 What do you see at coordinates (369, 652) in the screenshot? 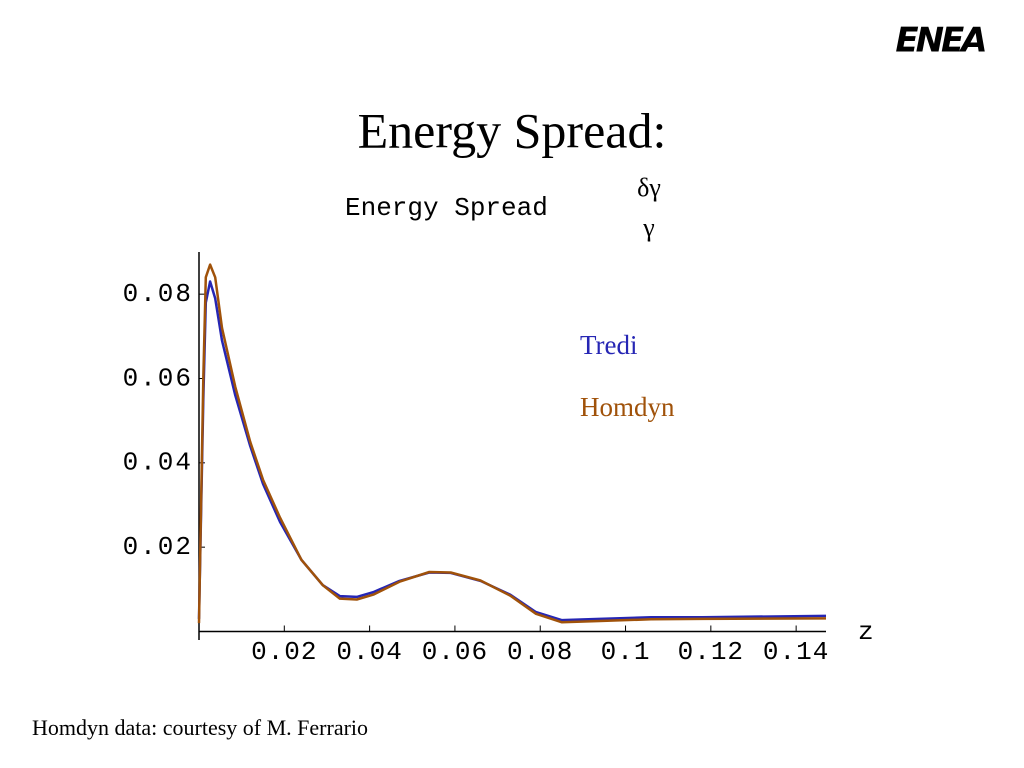
I see `x-tick-label: 0.04` at bounding box center [369, 652].